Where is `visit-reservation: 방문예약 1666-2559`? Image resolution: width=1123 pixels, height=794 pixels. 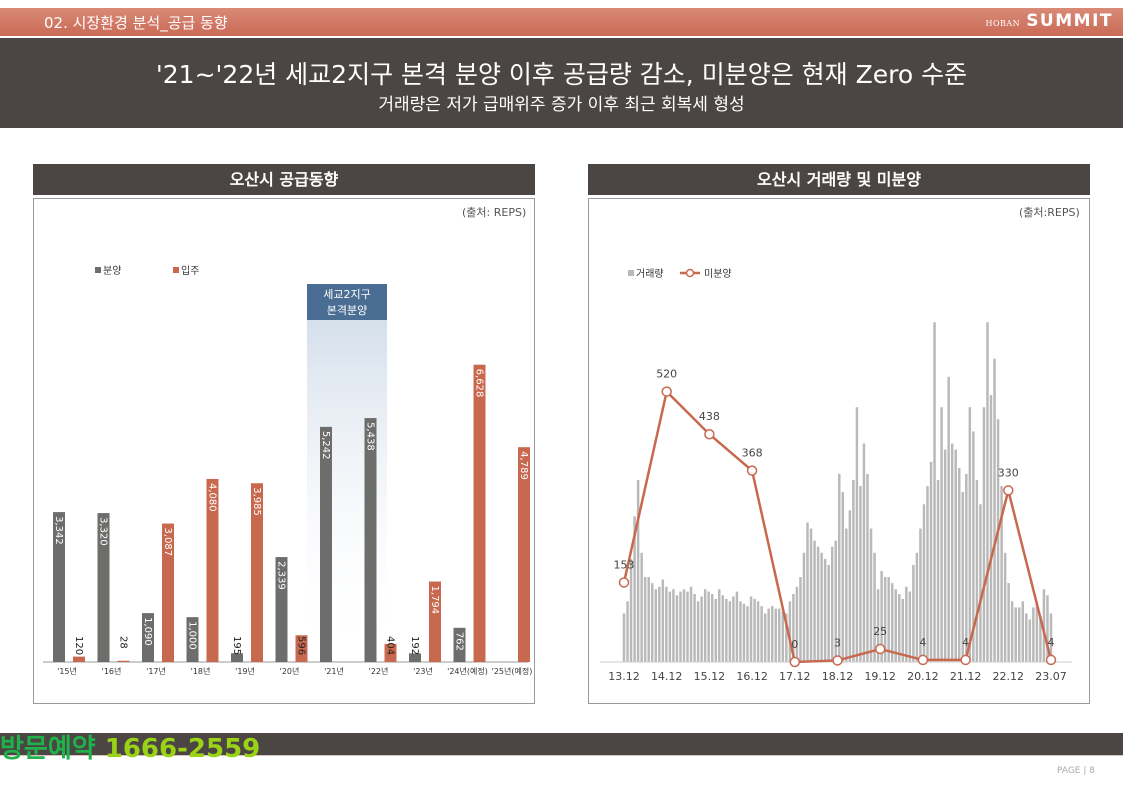
visit-reservation: 방문예약 1666-2559 is located at coordinates (130, 746).